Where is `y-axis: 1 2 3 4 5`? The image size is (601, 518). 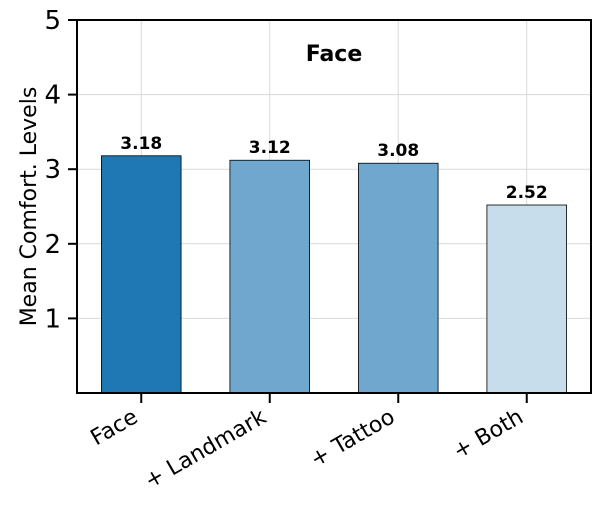 y-axis: 1 2 3 4 5 is located at coordinates (60, 170).